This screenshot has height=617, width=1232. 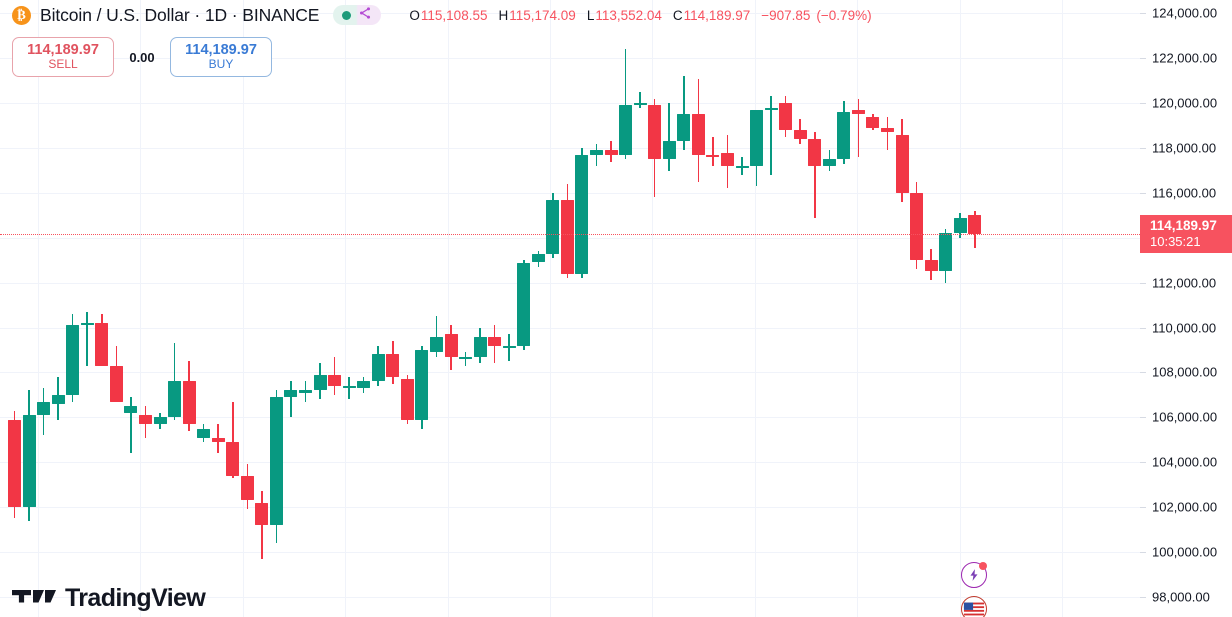 I want to click on lightning-alert-icon, so click(x=974, y=575).